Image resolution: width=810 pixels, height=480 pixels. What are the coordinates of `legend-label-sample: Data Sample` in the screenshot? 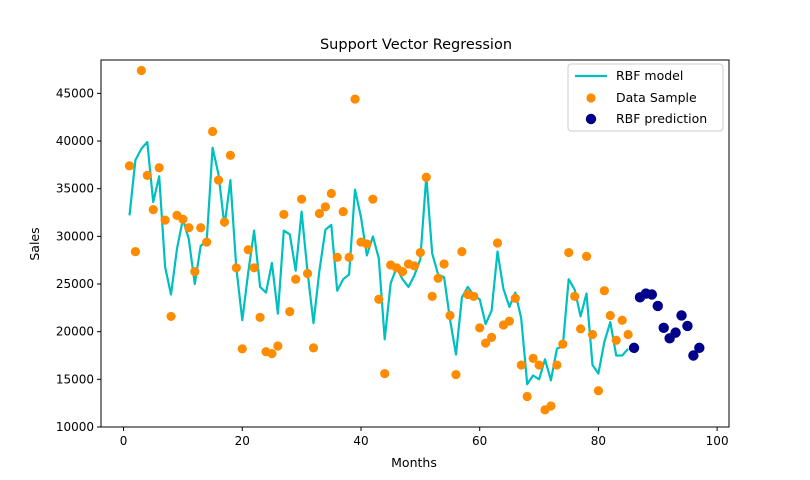 It's located at (656, 97).